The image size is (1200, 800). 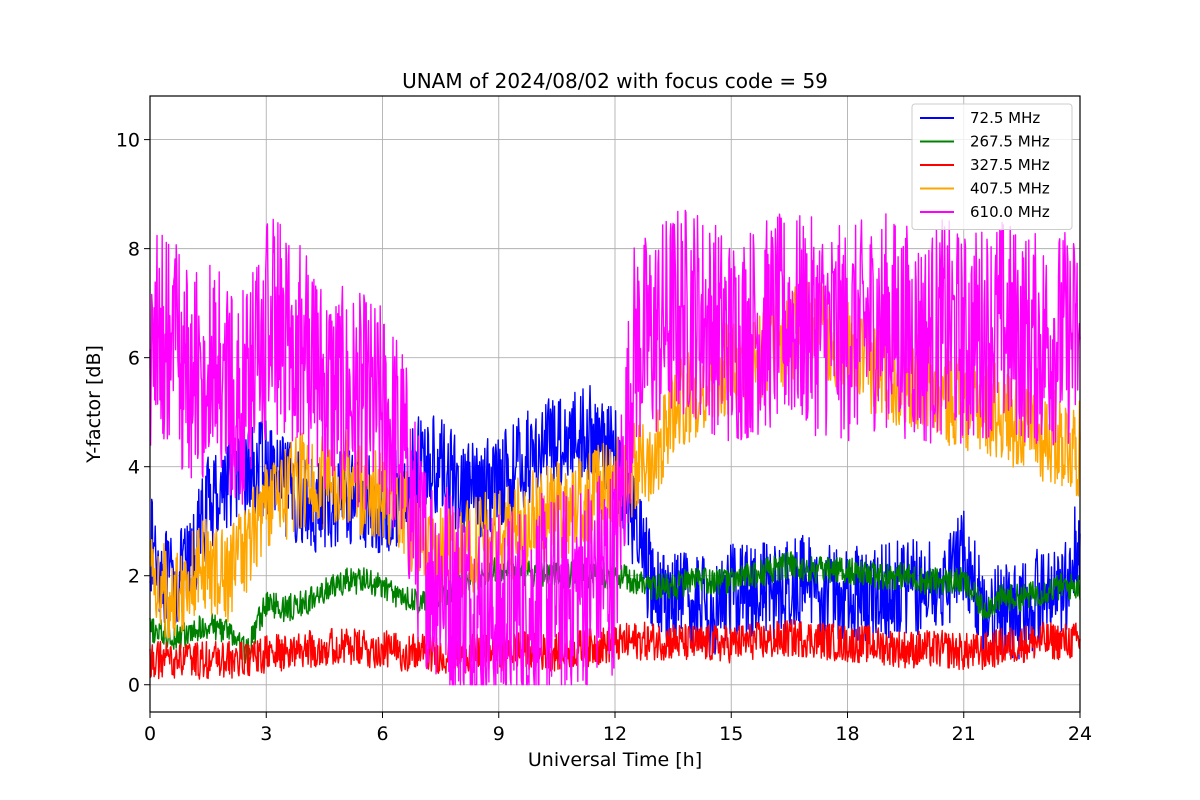 What do you see at coordinates (499, 734) in the screenshot?
I see `x-tick-label: 9` at bounding box center [499, 734].